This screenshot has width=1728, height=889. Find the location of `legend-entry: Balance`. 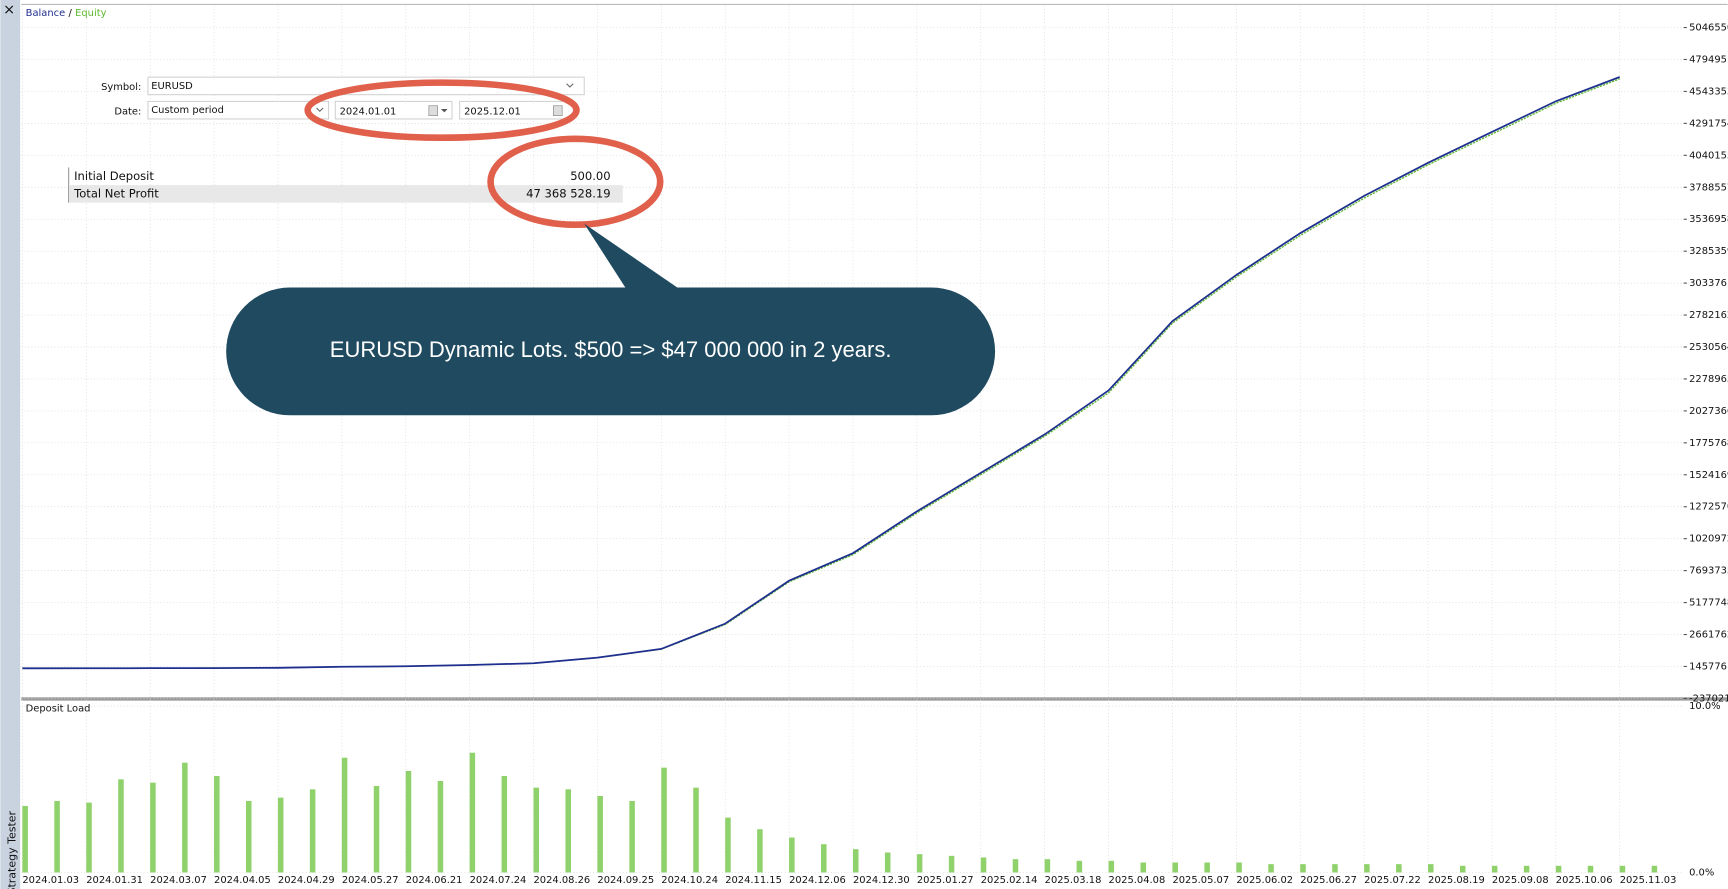

legend-entry: Balance is located at coordinates (46, 13).